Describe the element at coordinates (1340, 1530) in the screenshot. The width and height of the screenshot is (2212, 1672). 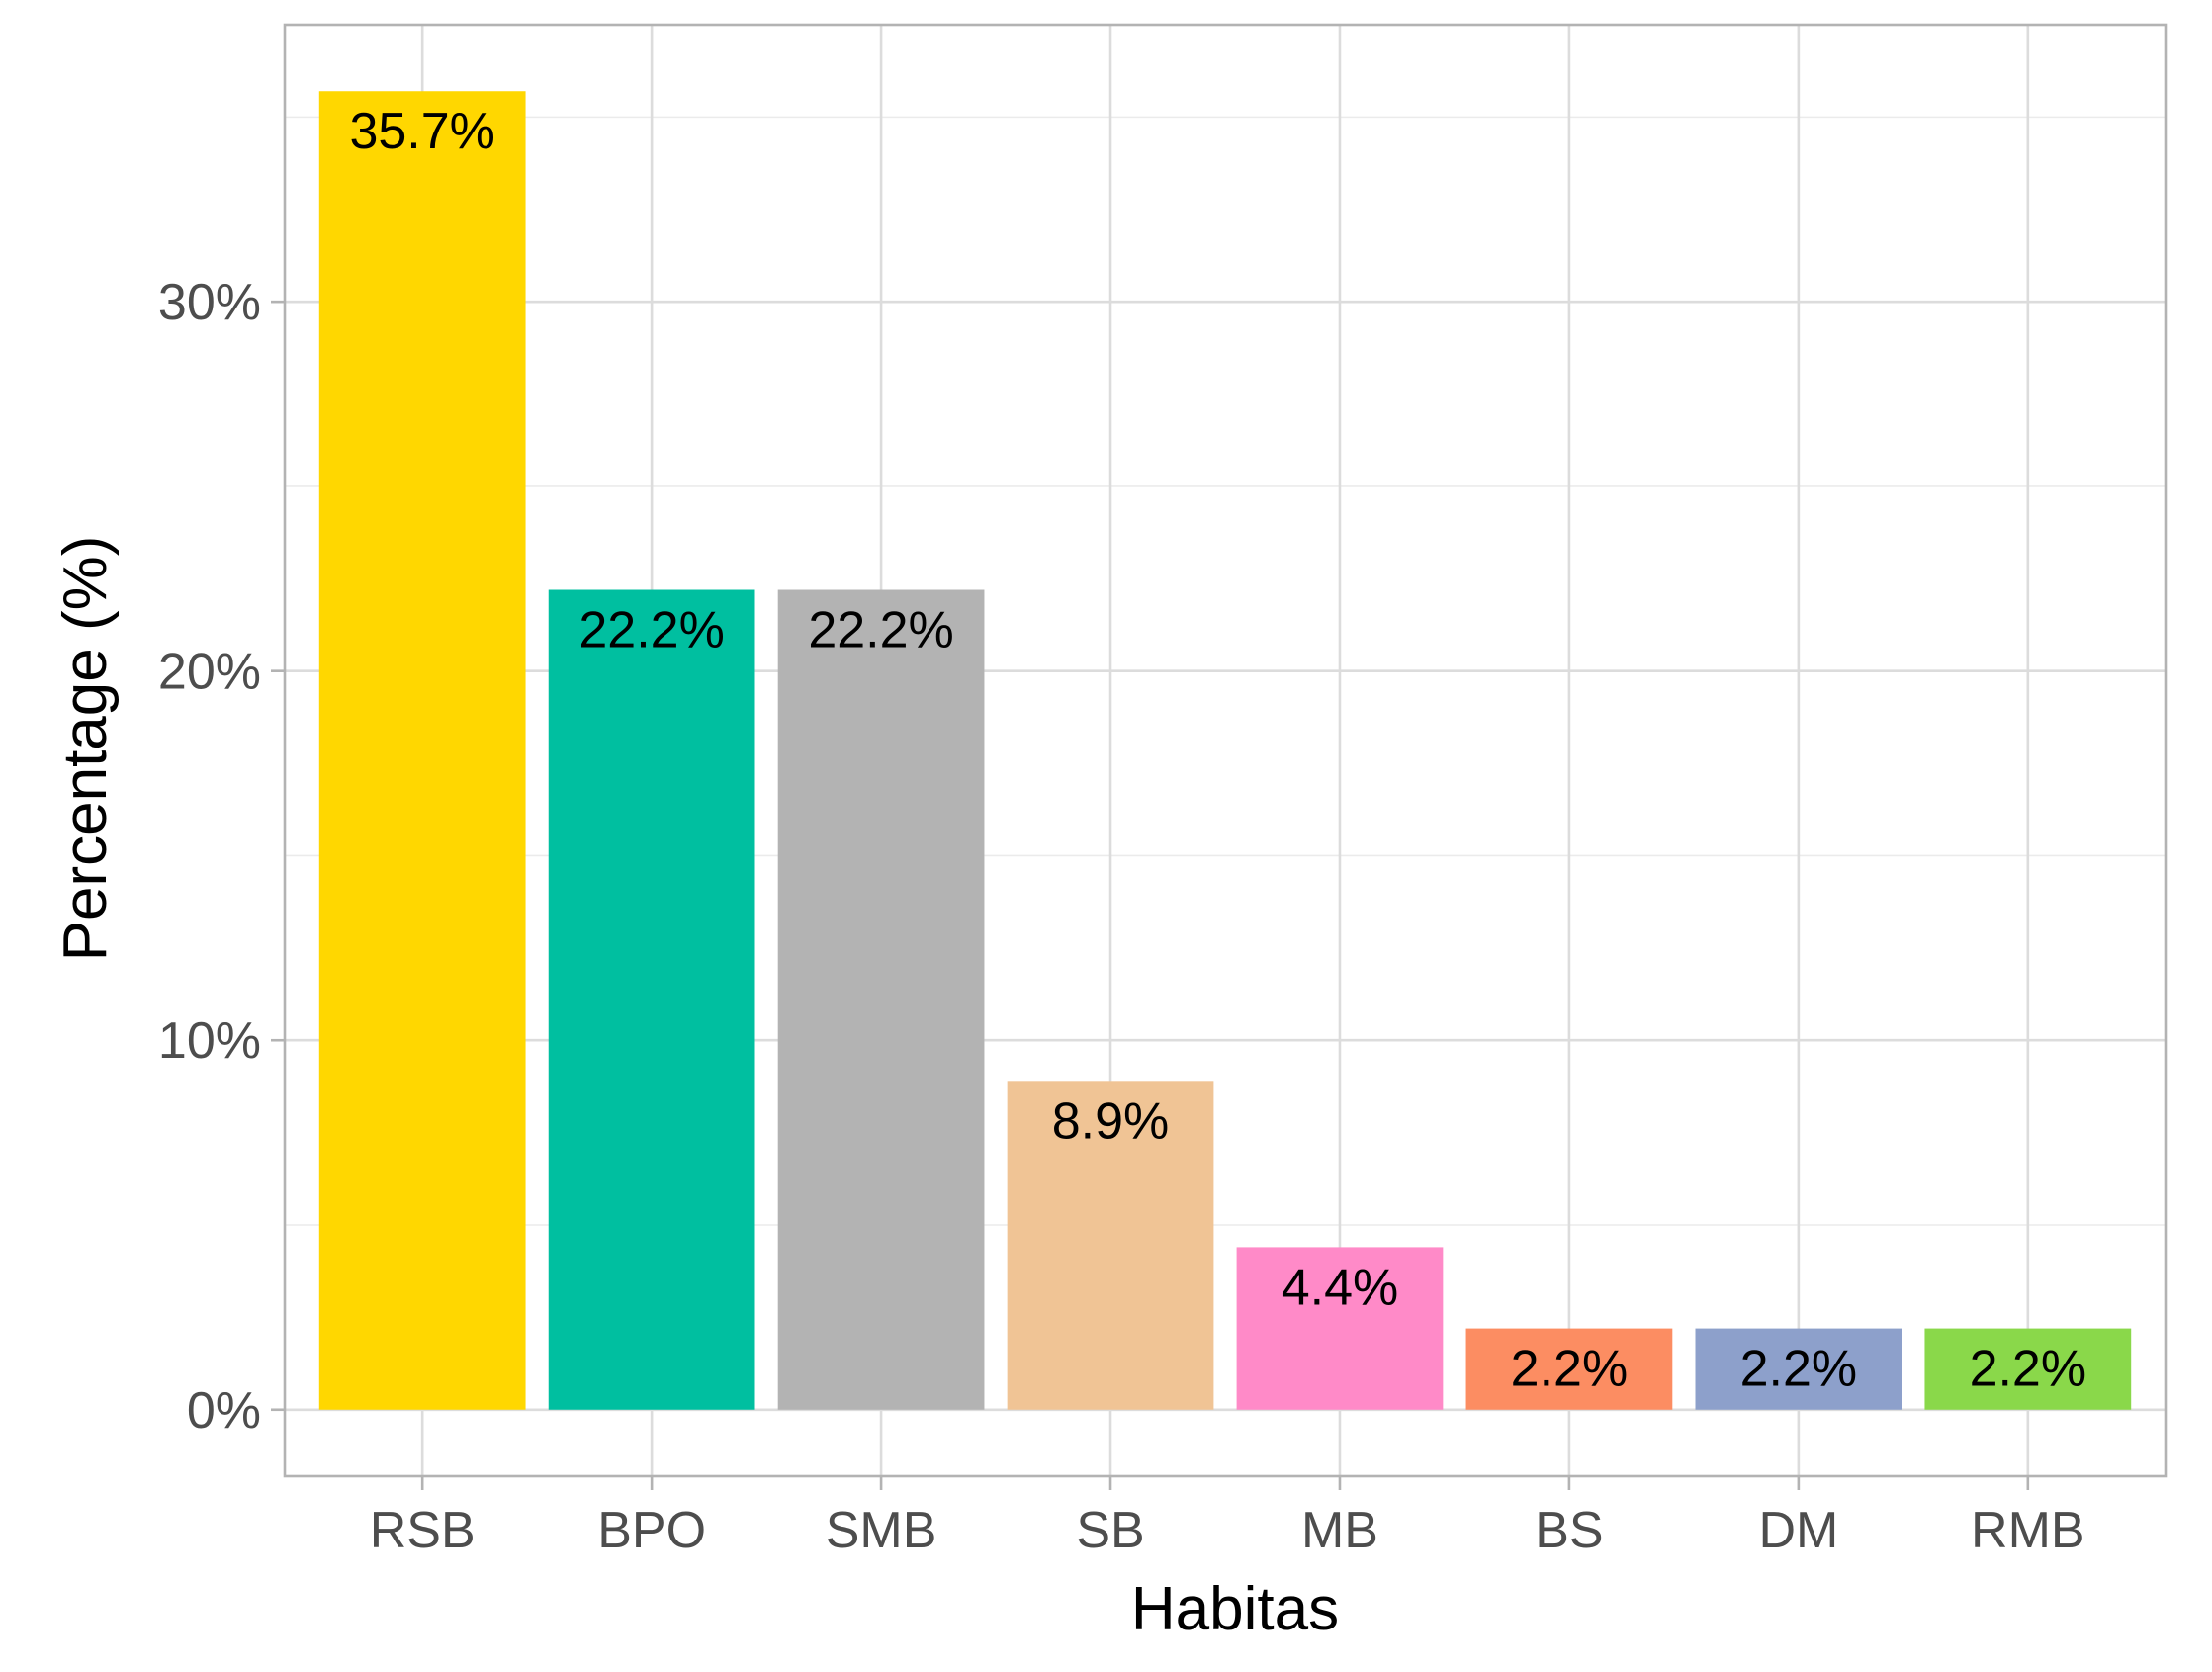
I see `x-tick-label-mb: MB` at that location.